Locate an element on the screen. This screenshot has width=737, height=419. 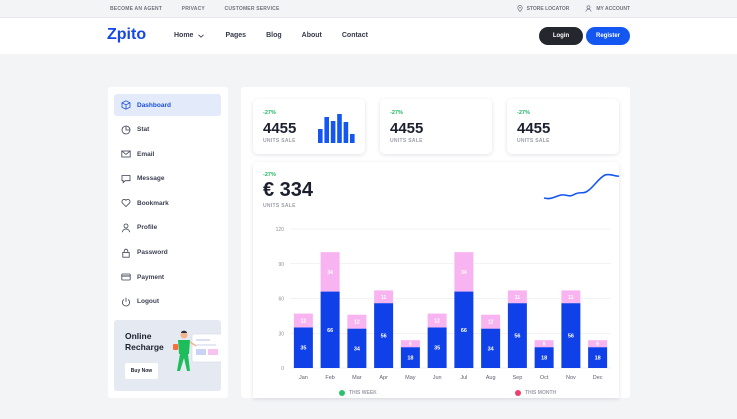
logo: Zpito is located at coordinates (127, 34).